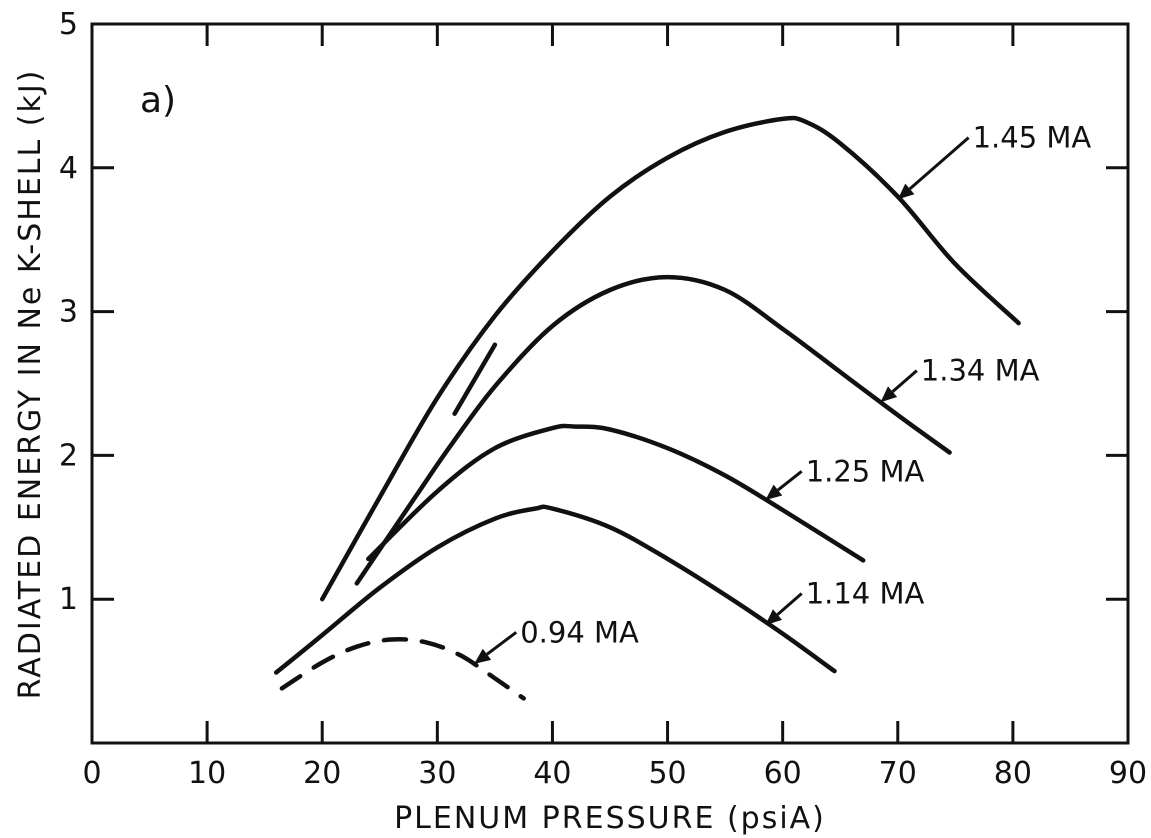 This screenshot has width=1151, height=838. What do you see at coordinates (783, 773) in the screenshot?
I see `x-tick-label: 60` at bounding box center [783, 773].